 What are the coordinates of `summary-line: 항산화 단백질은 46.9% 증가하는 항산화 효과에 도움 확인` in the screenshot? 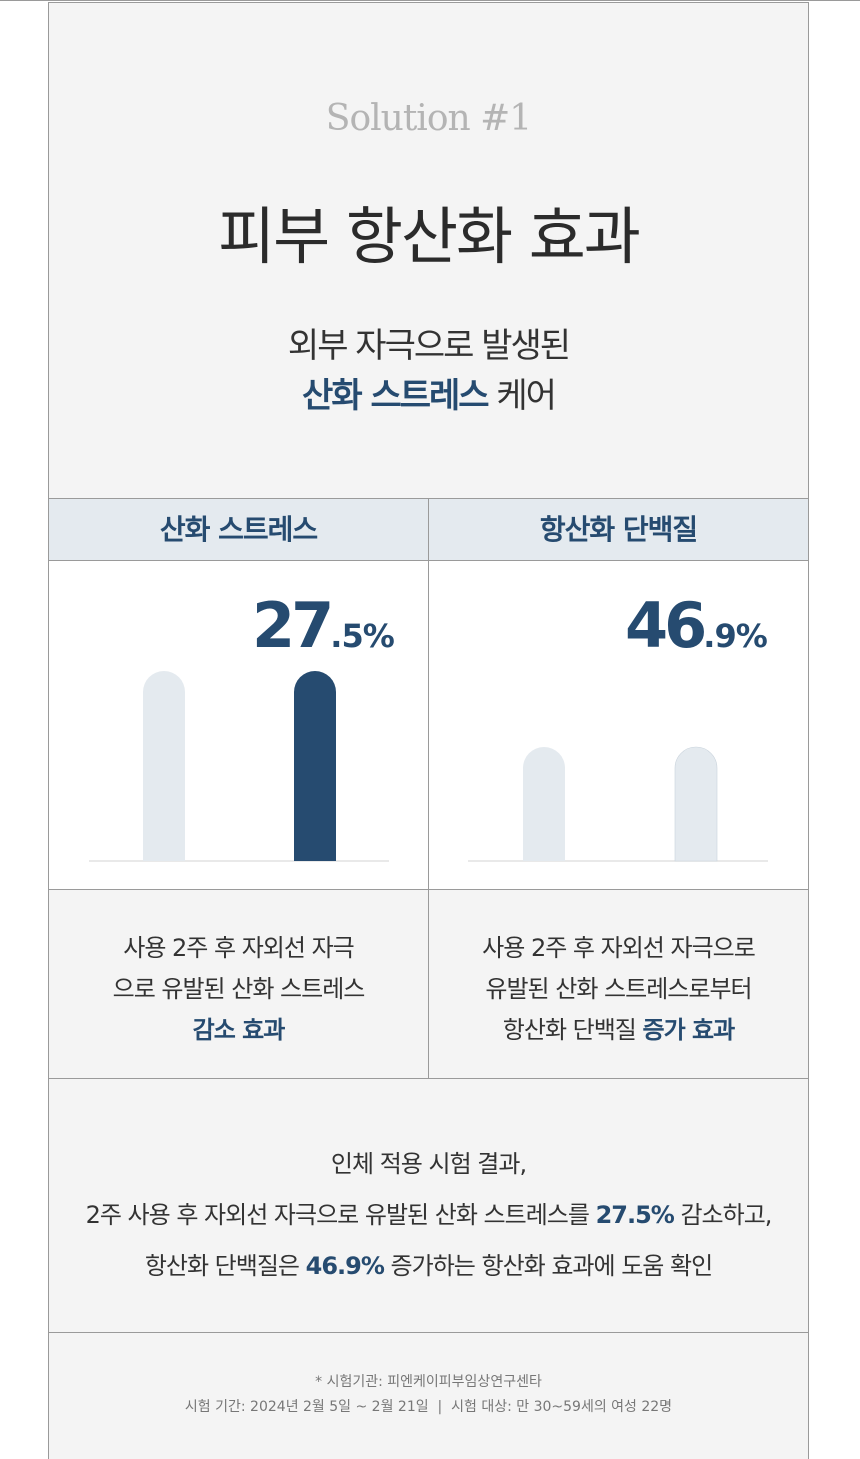 It's located at (428, 1266).